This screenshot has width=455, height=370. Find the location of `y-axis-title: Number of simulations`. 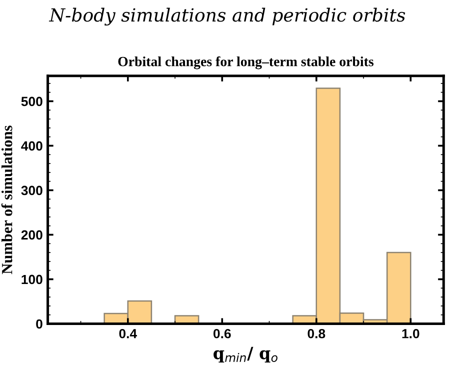

y-axis-title: Number of simulations is located at coordinates (6, 200).